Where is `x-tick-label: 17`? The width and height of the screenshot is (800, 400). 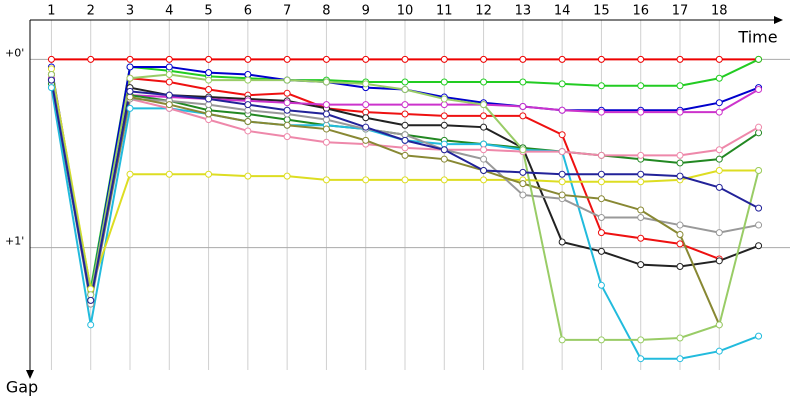 x-tick-label: 17 is located at coordinates (680, 11).